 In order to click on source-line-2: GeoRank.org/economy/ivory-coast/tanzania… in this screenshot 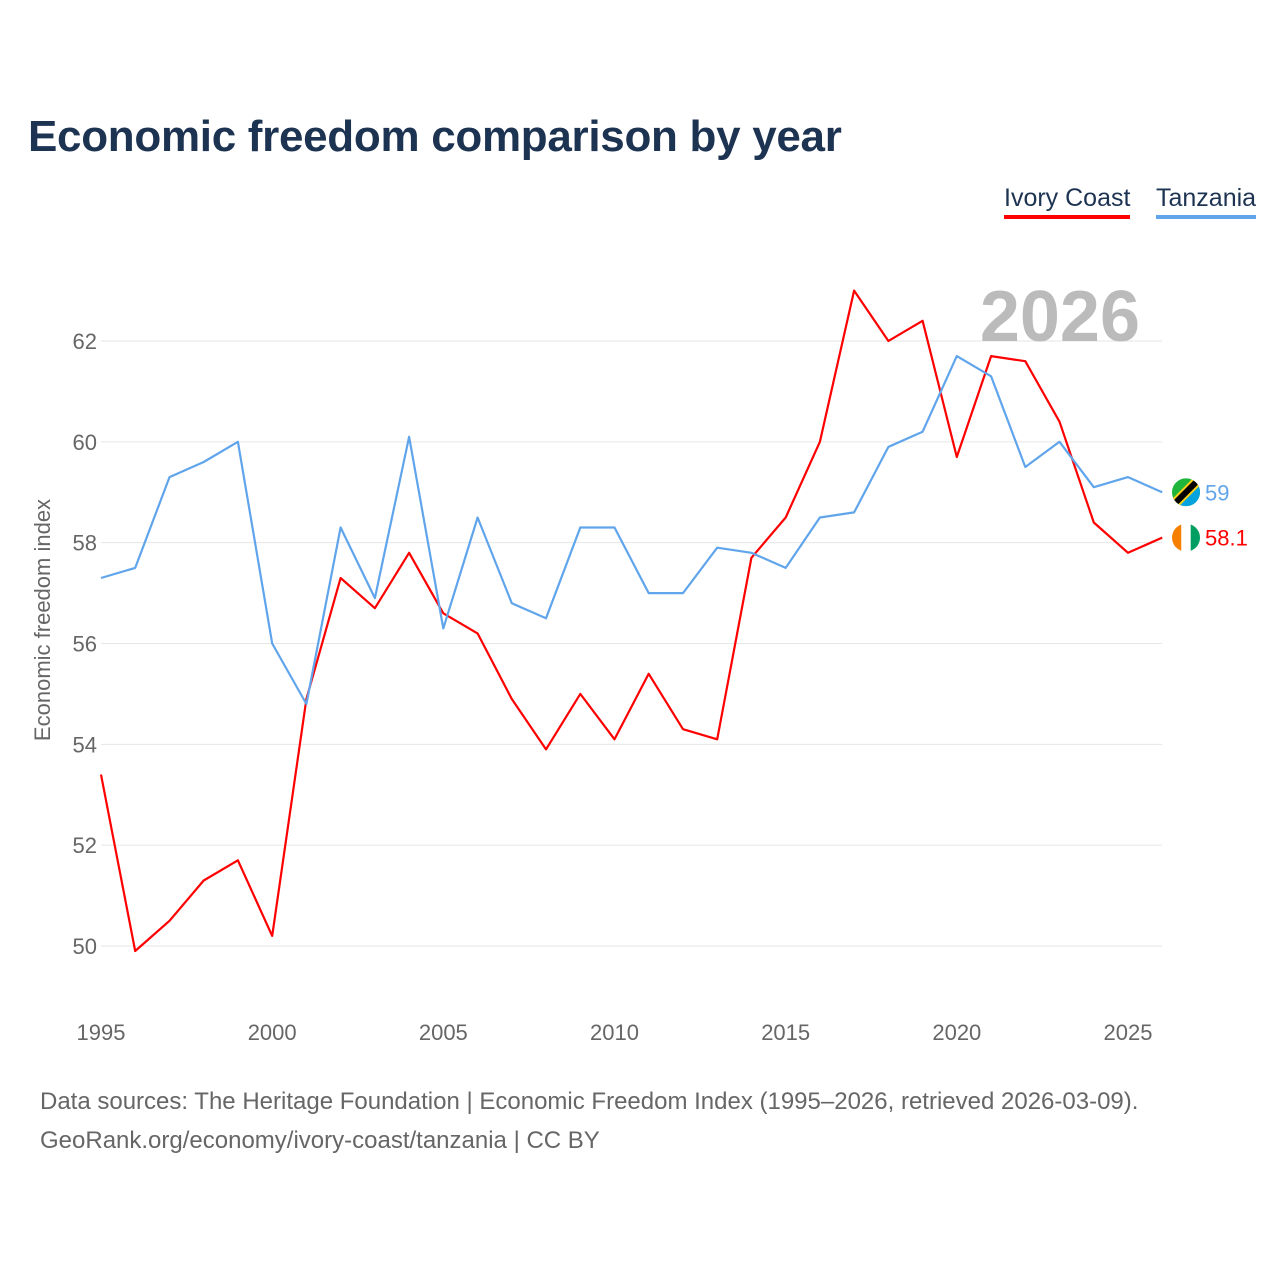, I will do `click(320, 1140)`.